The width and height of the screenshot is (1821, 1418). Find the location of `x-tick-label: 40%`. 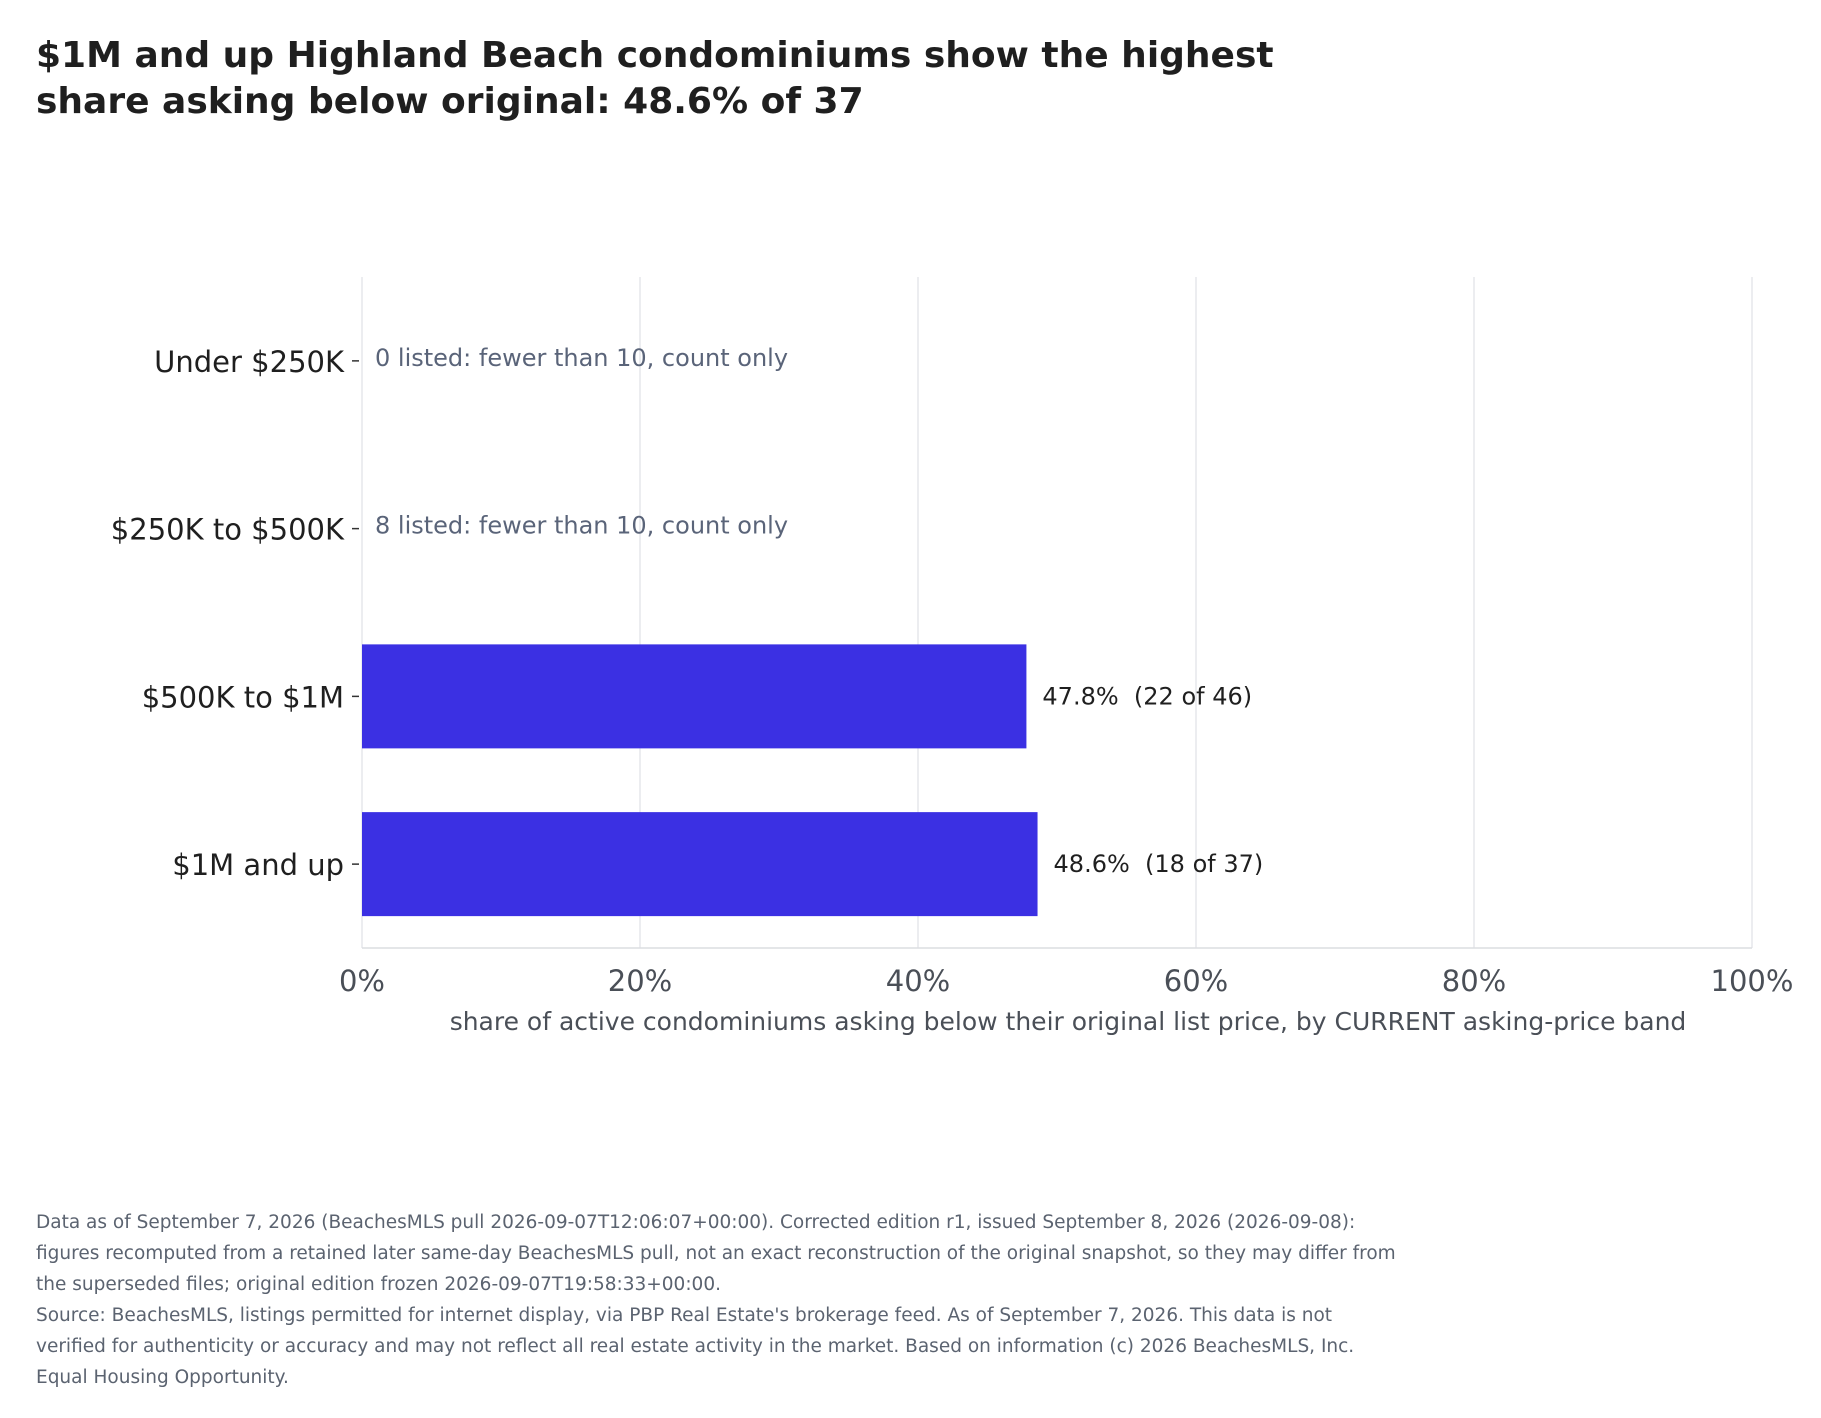

x-tick-label: 40% is located at coordinates (918, 981).